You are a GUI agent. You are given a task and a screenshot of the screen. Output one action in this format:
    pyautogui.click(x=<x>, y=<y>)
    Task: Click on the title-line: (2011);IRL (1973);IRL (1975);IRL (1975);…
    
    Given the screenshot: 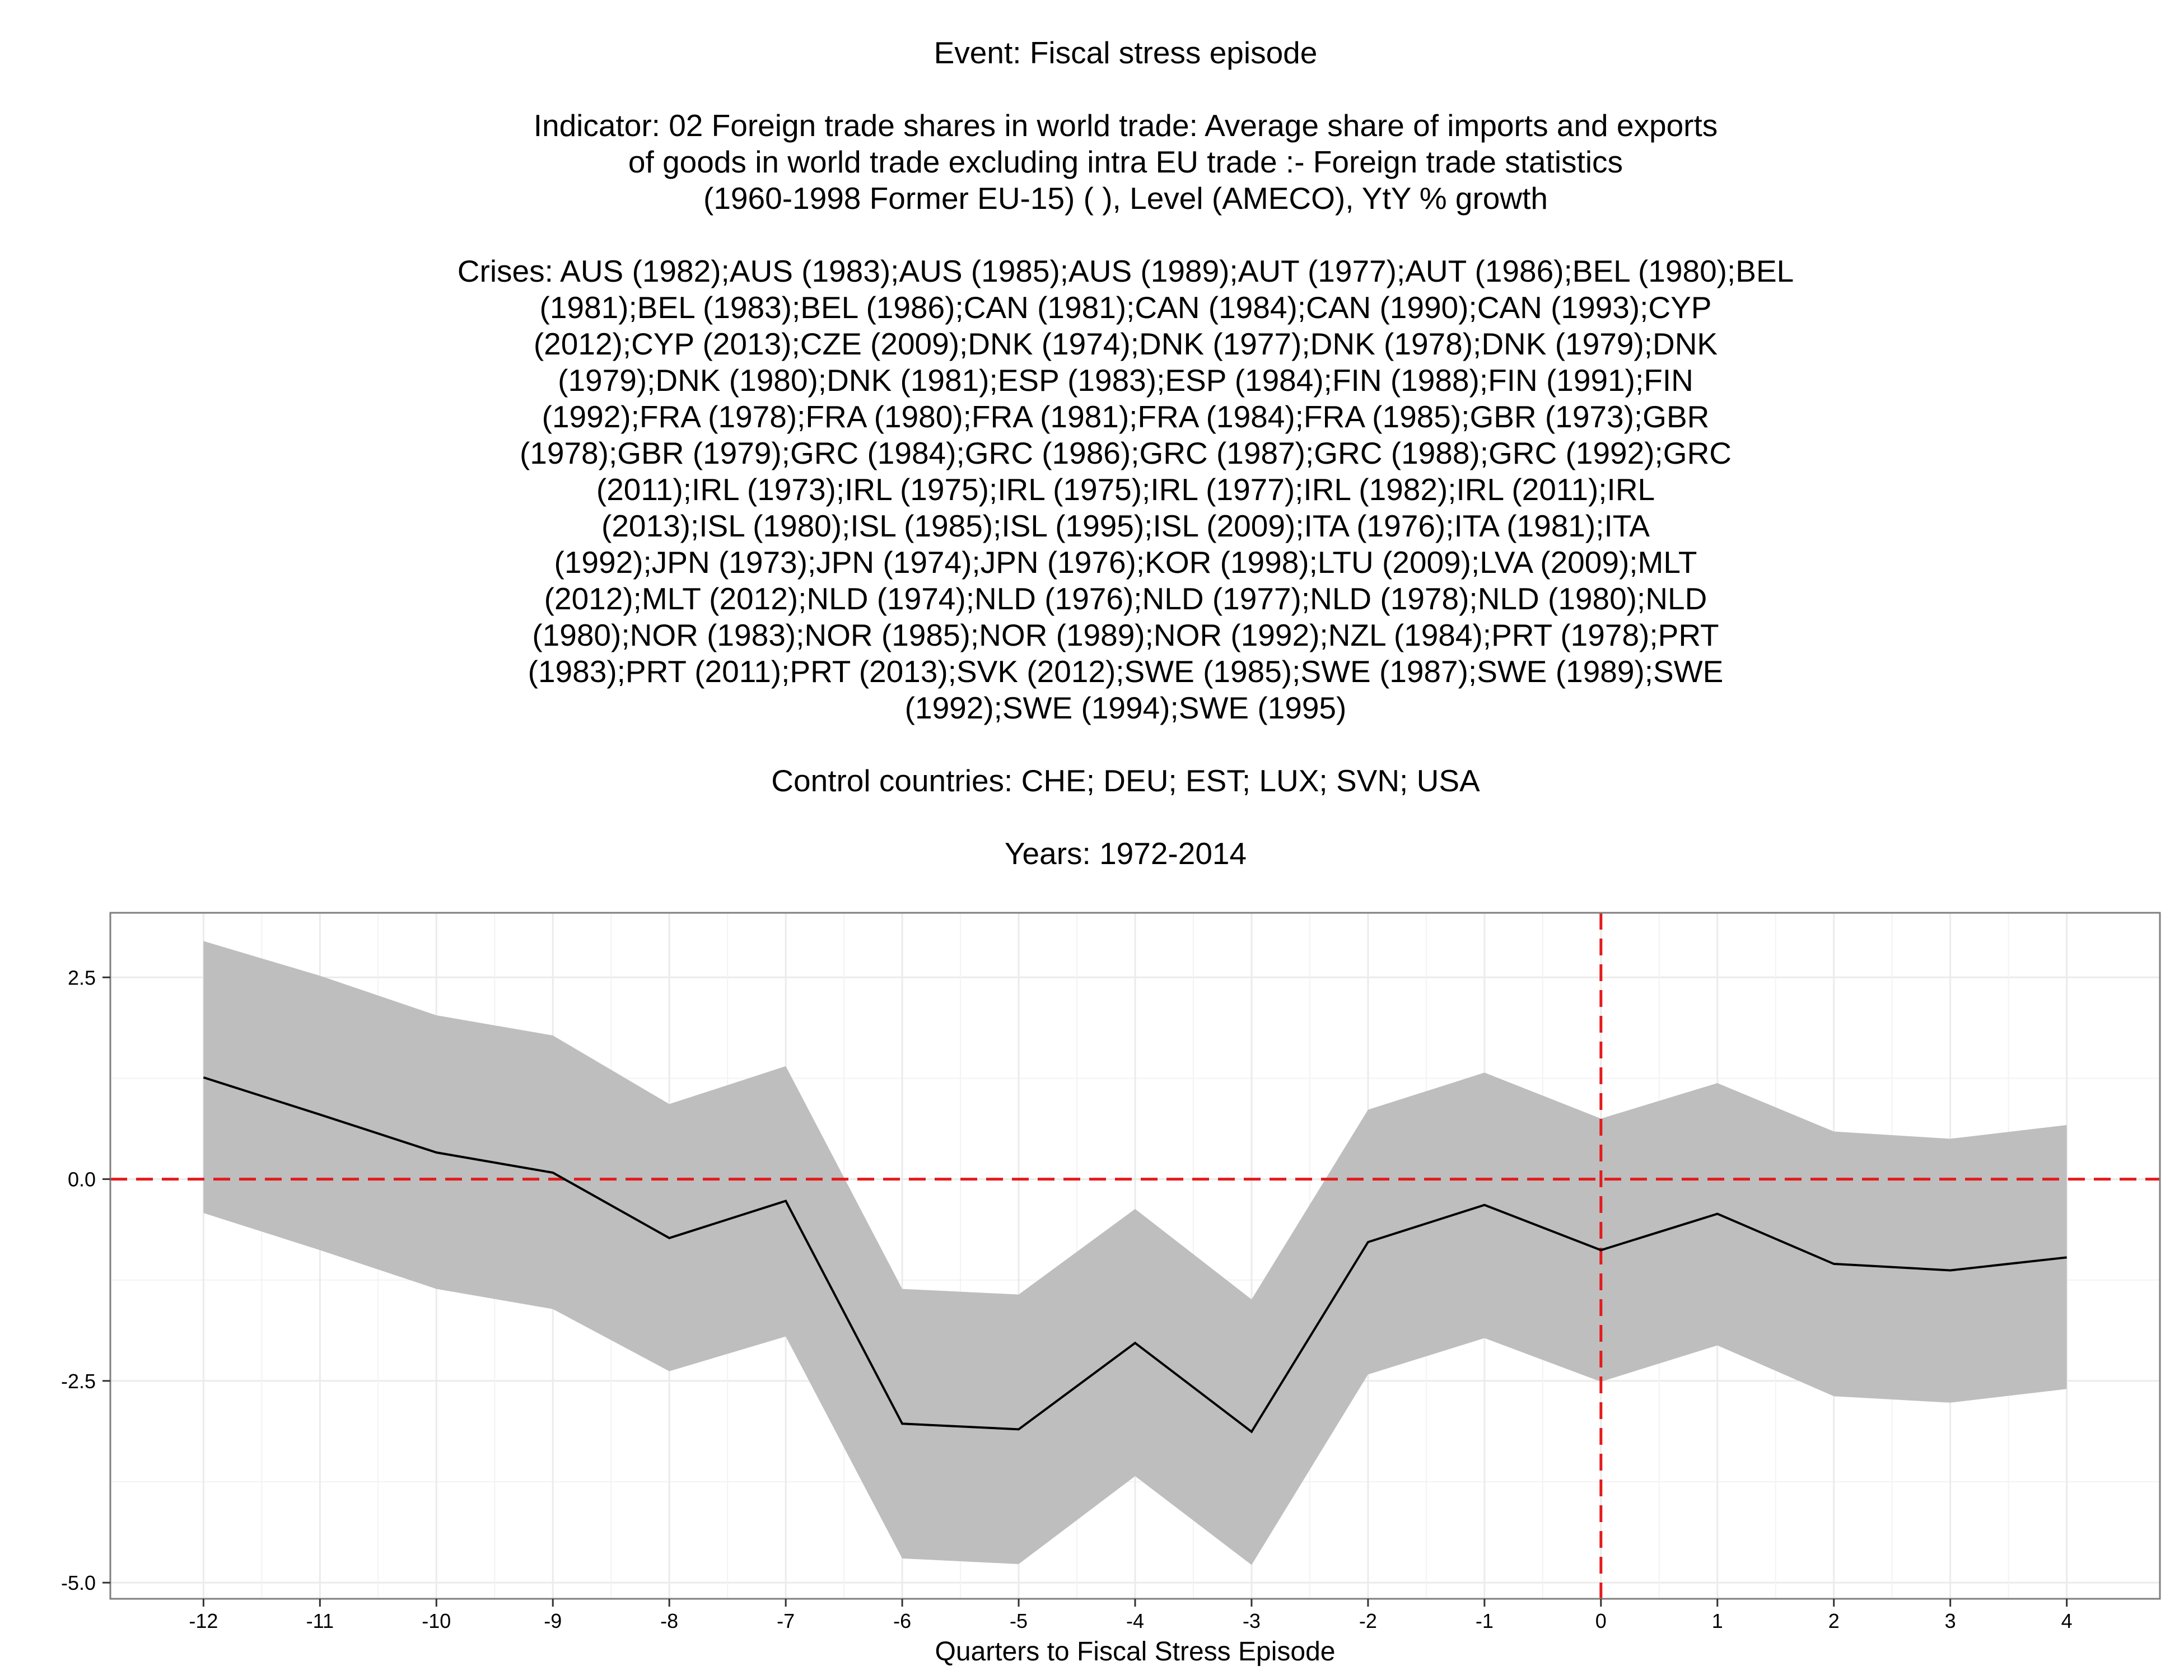 What is the action you would take?
    pyautogui.click(x=1126, y=490)
    